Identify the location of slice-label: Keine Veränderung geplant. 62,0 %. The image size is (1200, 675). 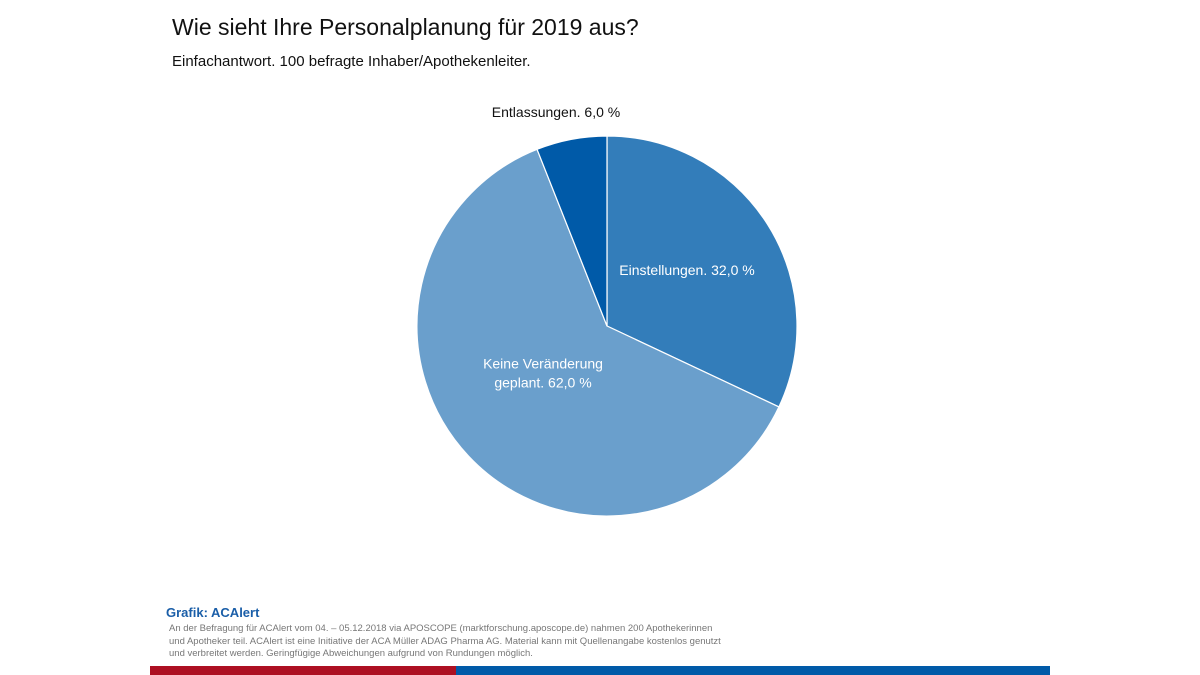
(543, 373).